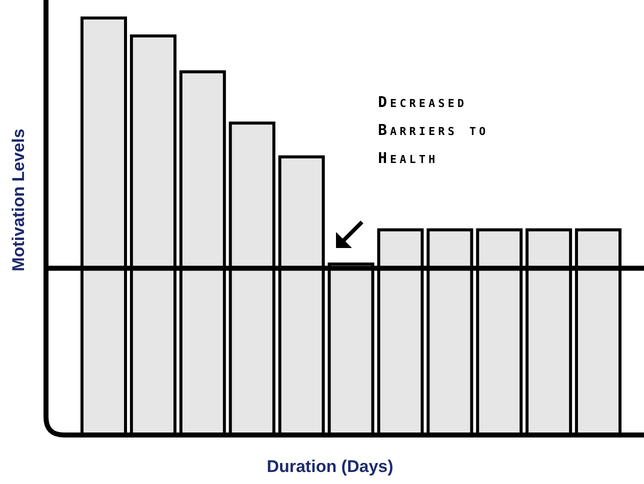 The image size is (644, 484). Describe the element at coordinates (433, 130) in the screenshot. I see `annotation: Decreased Barriers to Health` at that location.